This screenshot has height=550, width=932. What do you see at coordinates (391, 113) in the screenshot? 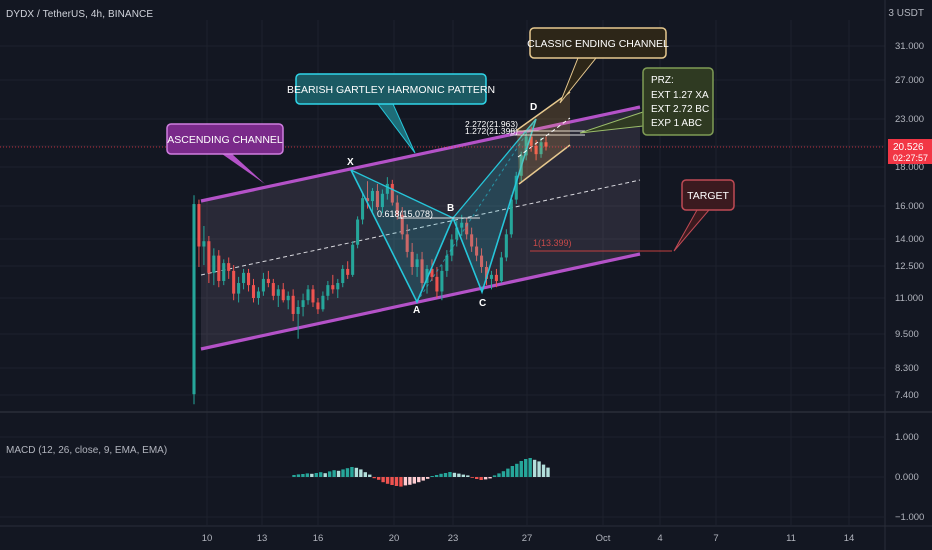
I see `gartley-callout: BEARISH GARTLEY HARMONIC PATTERN` at bounding box center [391, 113].